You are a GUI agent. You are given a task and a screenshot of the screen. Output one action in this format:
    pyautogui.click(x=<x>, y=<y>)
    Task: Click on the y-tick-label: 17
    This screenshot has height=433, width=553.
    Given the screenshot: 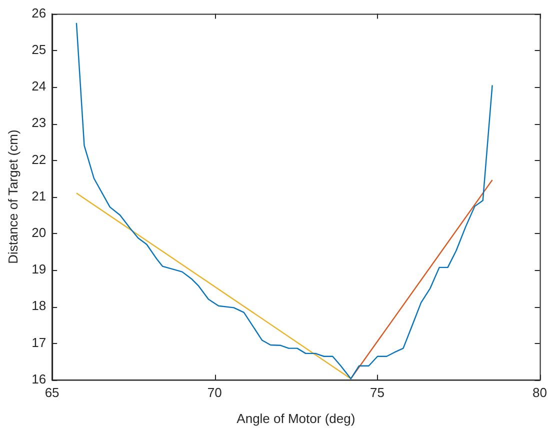 What is the action you would take?
    pyautogui.click(x=39, y=342)
    